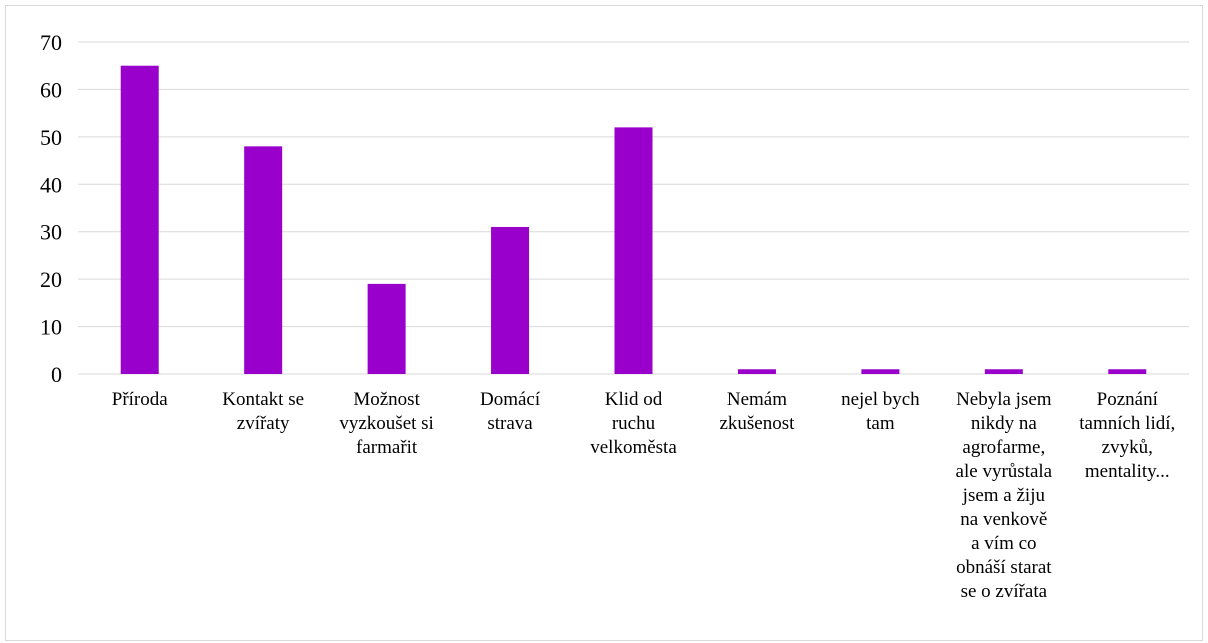 The width and height of the screenshot is (1208, 643). What do you see at coordinates (51, 279) in the screenshot?
I see `y-tick-label: 20` at bounding box center [51, 279].